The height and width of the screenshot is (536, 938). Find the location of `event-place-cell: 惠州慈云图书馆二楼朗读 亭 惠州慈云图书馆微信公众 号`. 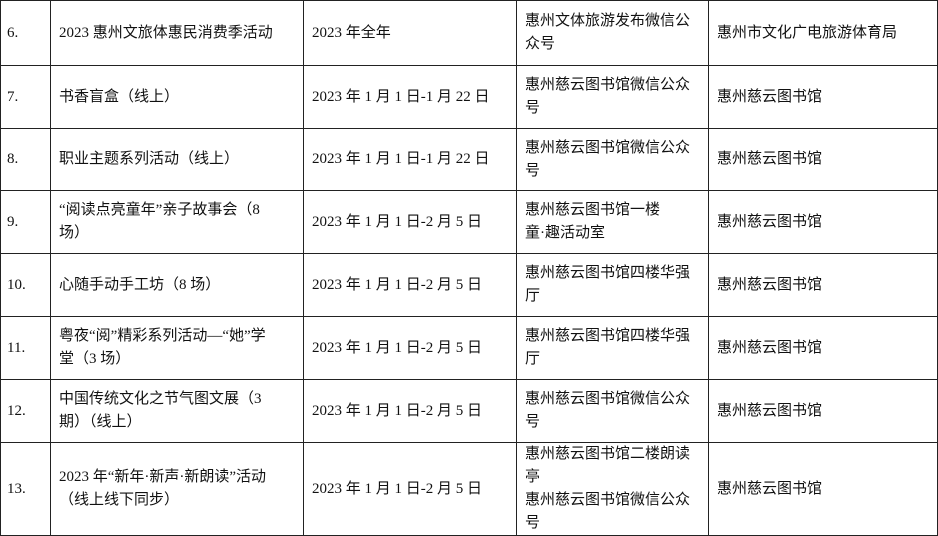

event-place-cell: 惠州慈云图书馆二楼朗读 亭 惠州慈云图书馆微信公众 号 is located at coordinates (612, 489).